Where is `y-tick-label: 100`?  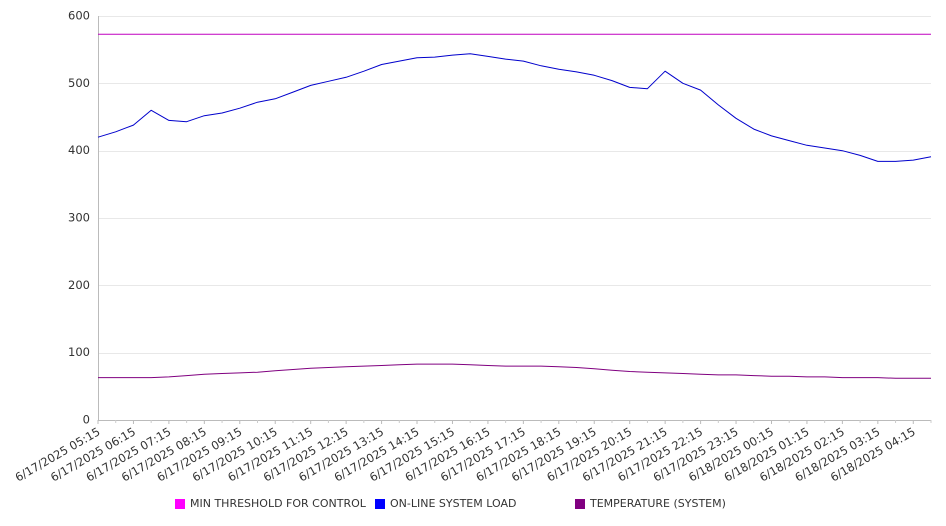
y-tick-label: 100 is located at coordinates (79, 352).